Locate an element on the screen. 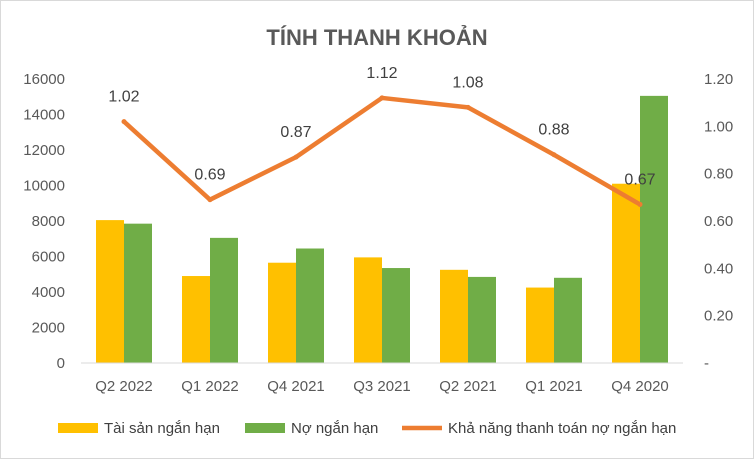 The width and height of the screenshot is (754, 459). x-tick-label: Q1 2021 is located at coordinates (554, 386).